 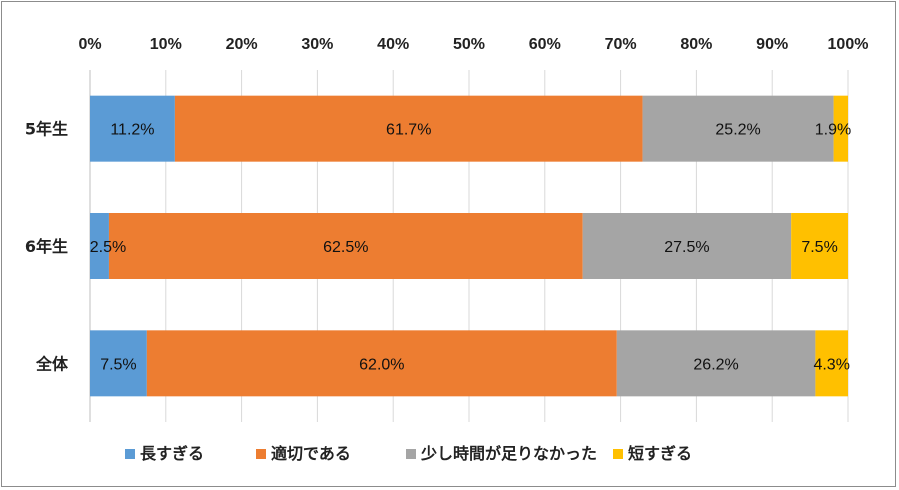 What do you see at coordinates (772, 44) in the screenshot?
I see `x-tick-label: 90%` at bounding box center [772, 44].